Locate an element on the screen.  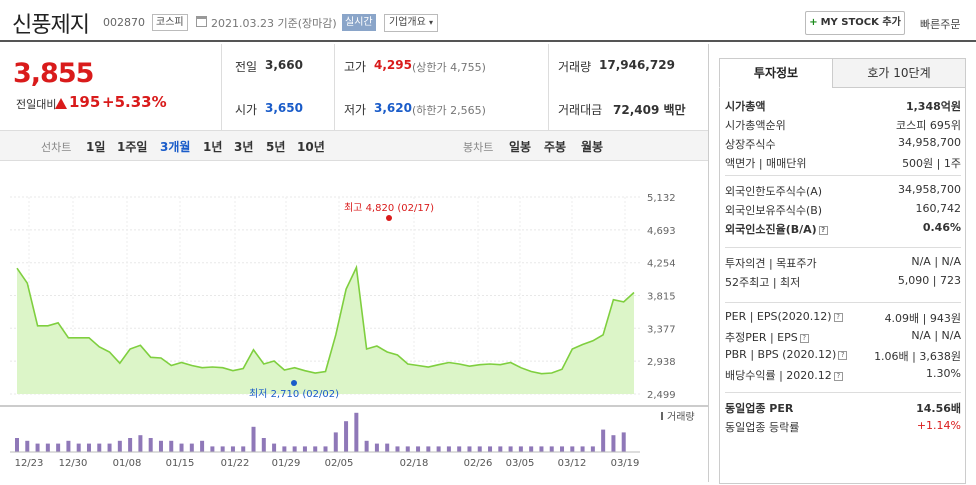
prev-label: 전일 is located at coordinates (246, 67).